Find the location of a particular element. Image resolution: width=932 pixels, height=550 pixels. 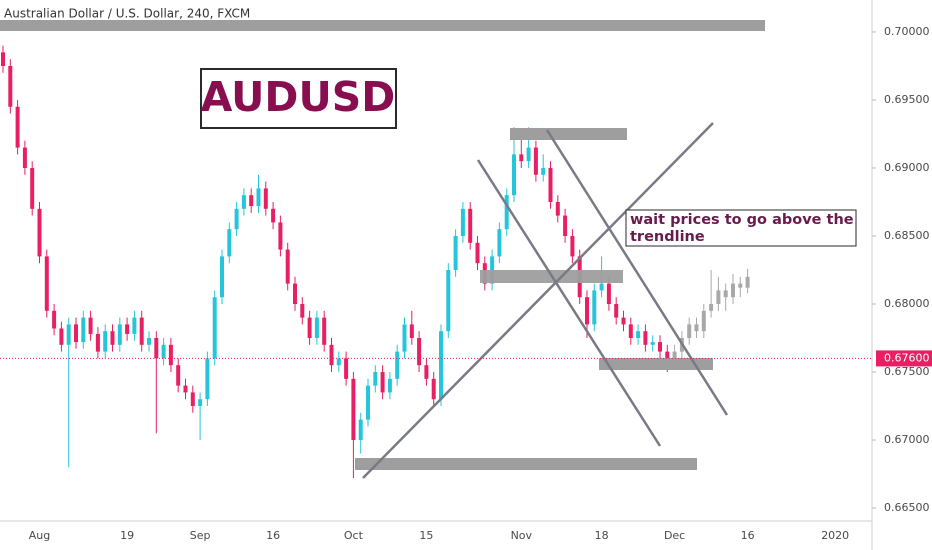

y-tick-label: 0.68500 is located at coordinates (907, 235).